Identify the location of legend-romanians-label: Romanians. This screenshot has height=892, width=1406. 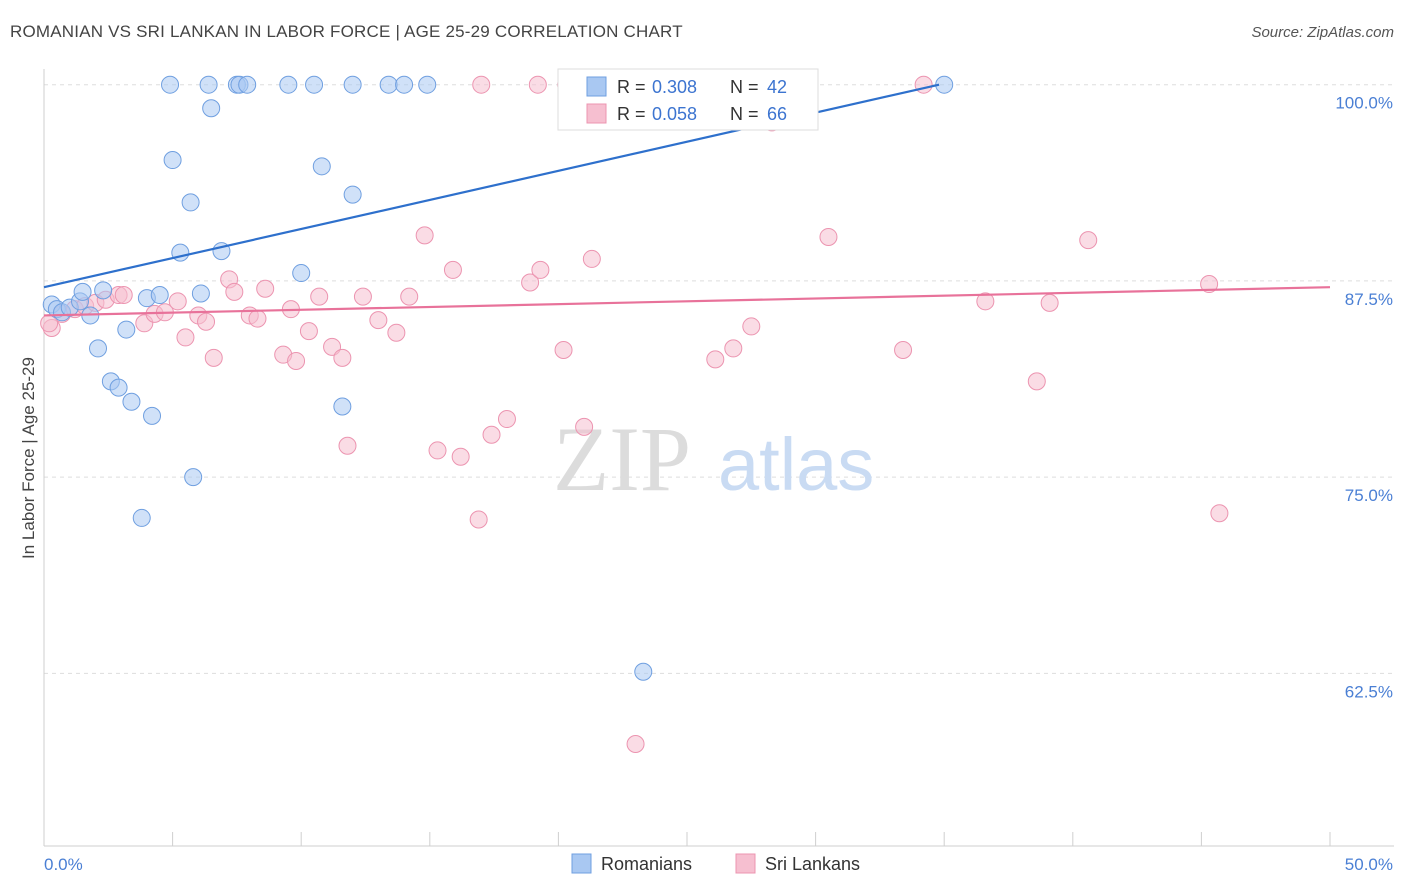
(646, 864).